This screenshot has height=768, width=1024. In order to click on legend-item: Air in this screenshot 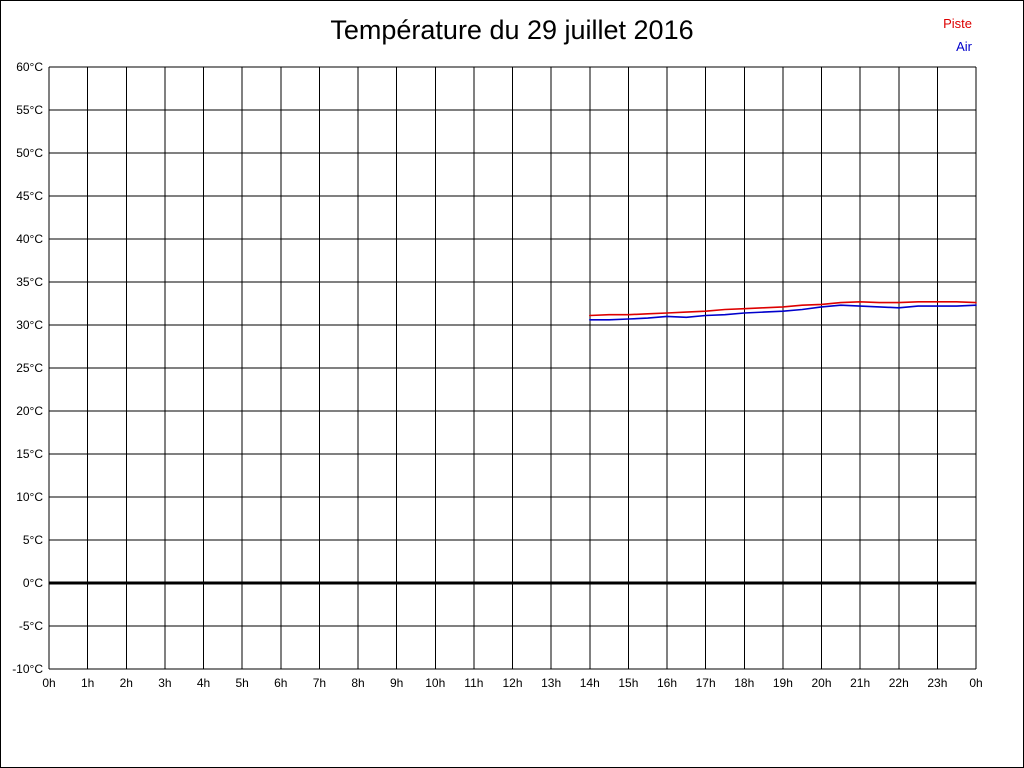, I will do `click(957, 46)`.